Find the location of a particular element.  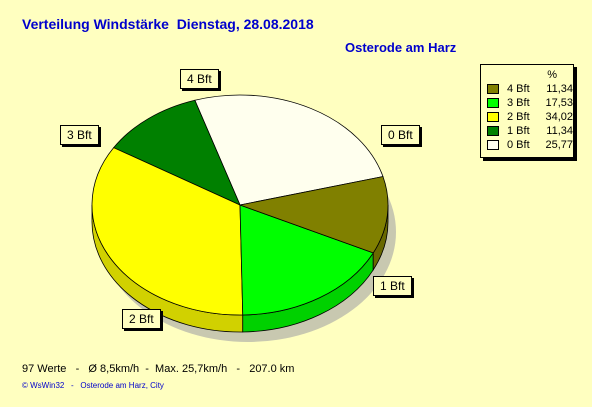

legend-item-name: 0 Bft is located at coordinates (518, 145).